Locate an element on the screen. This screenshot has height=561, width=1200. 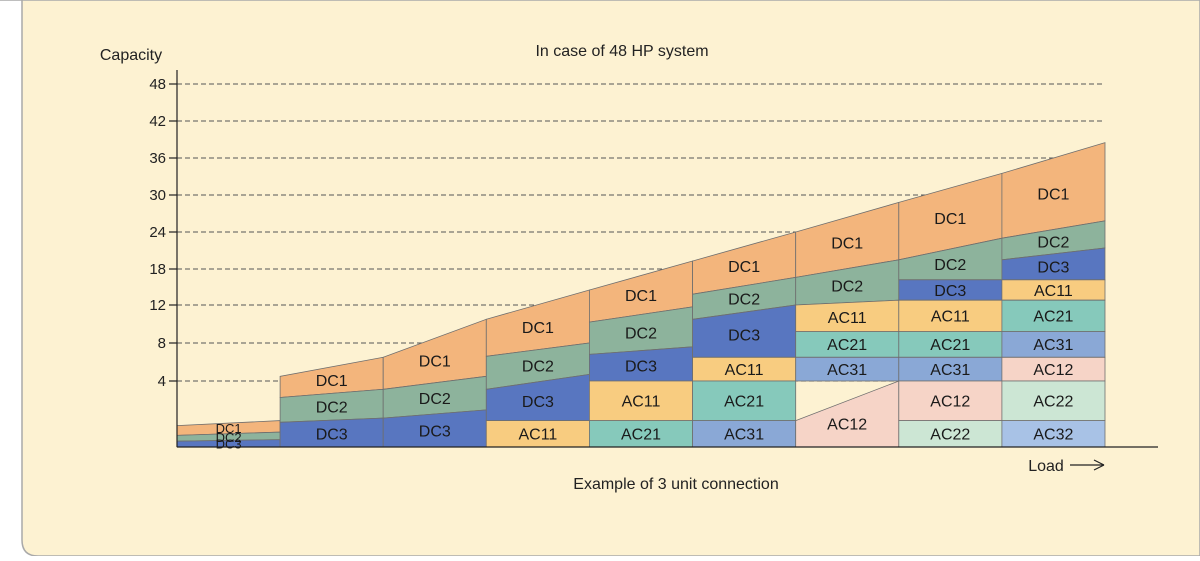
block-label: AC32 is located at coordinates (1053, 435).